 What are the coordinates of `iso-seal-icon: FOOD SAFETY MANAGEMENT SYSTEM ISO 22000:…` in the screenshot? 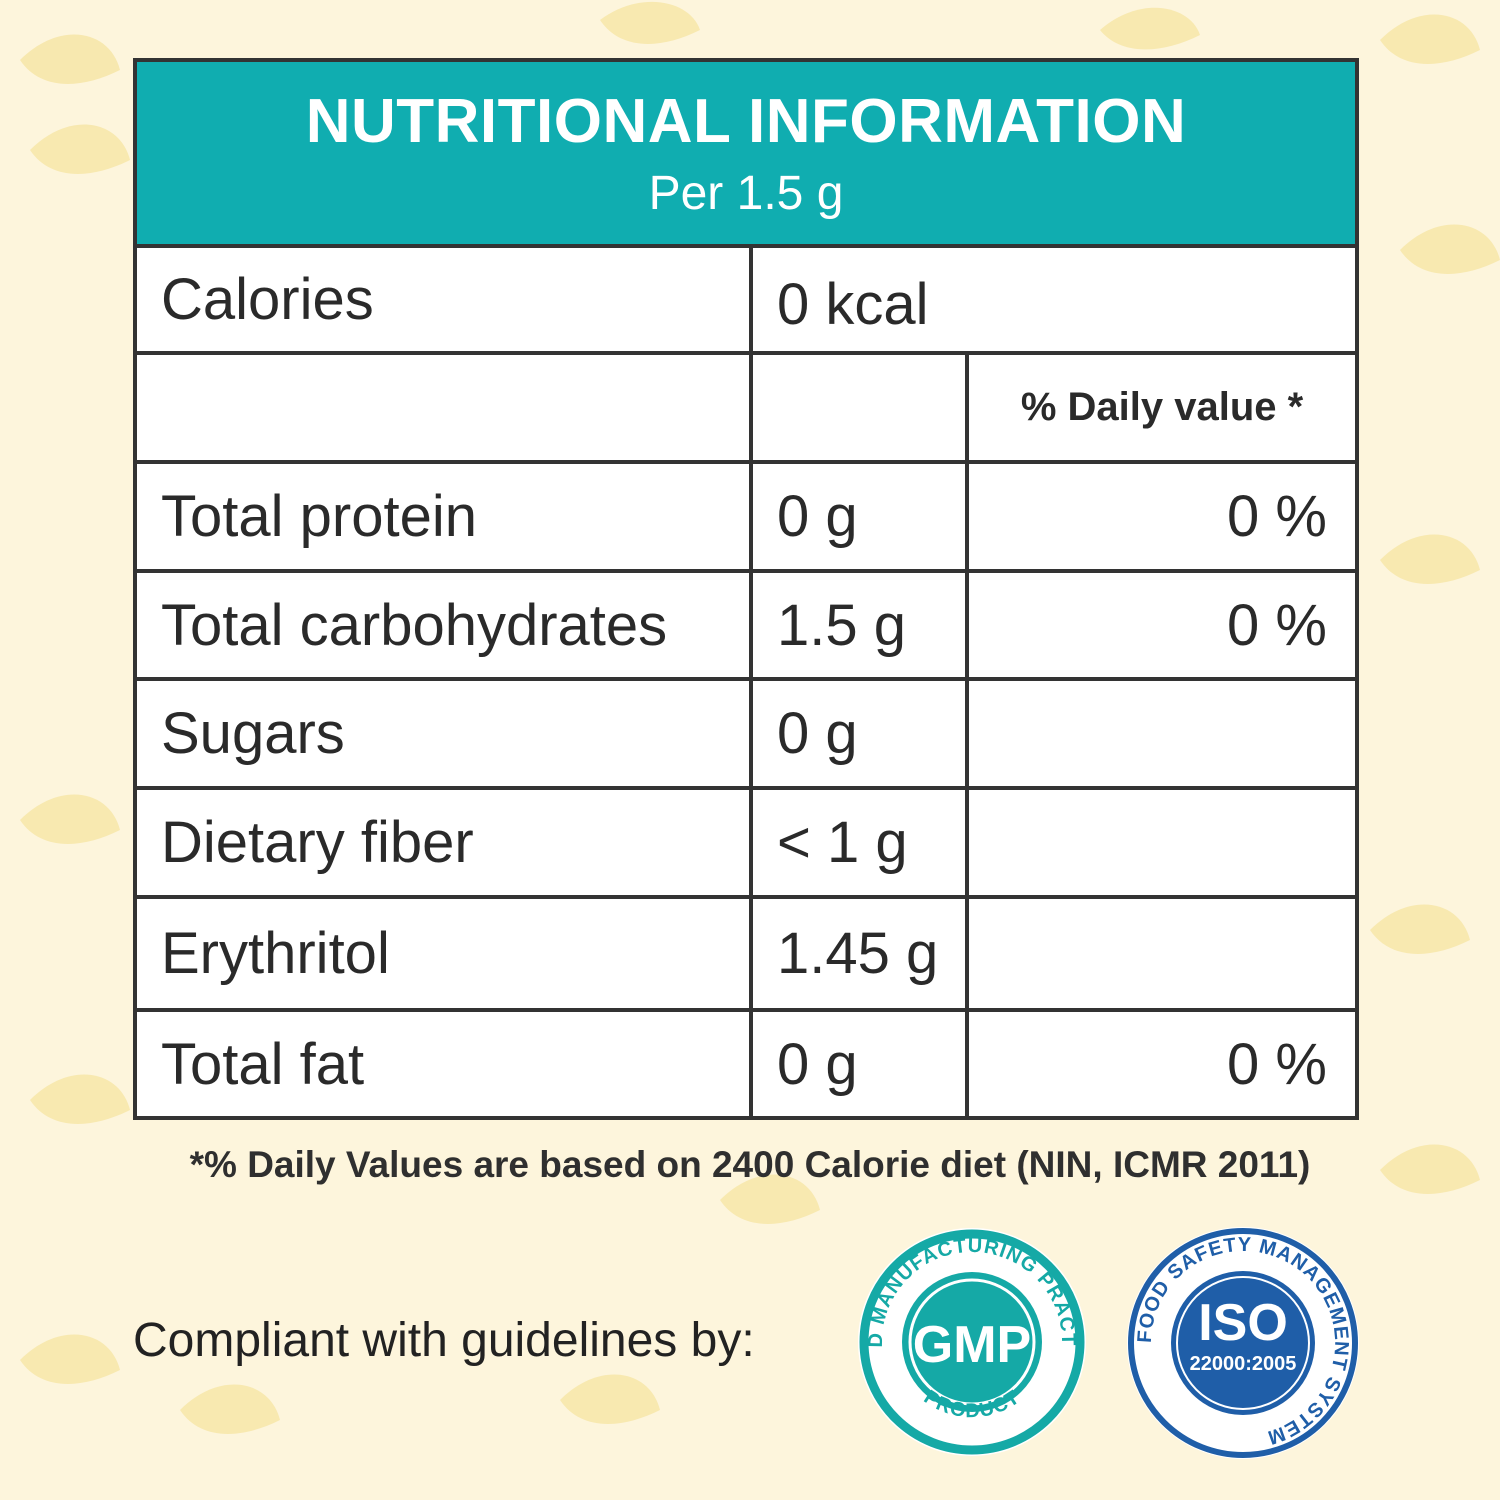 It's located at (1243, 1343).